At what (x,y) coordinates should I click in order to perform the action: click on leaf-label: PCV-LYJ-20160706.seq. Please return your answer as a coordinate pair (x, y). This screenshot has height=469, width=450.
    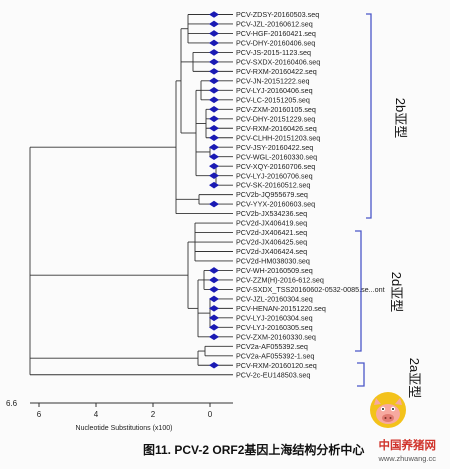
    Looking at the image, I should click on (274, 175).